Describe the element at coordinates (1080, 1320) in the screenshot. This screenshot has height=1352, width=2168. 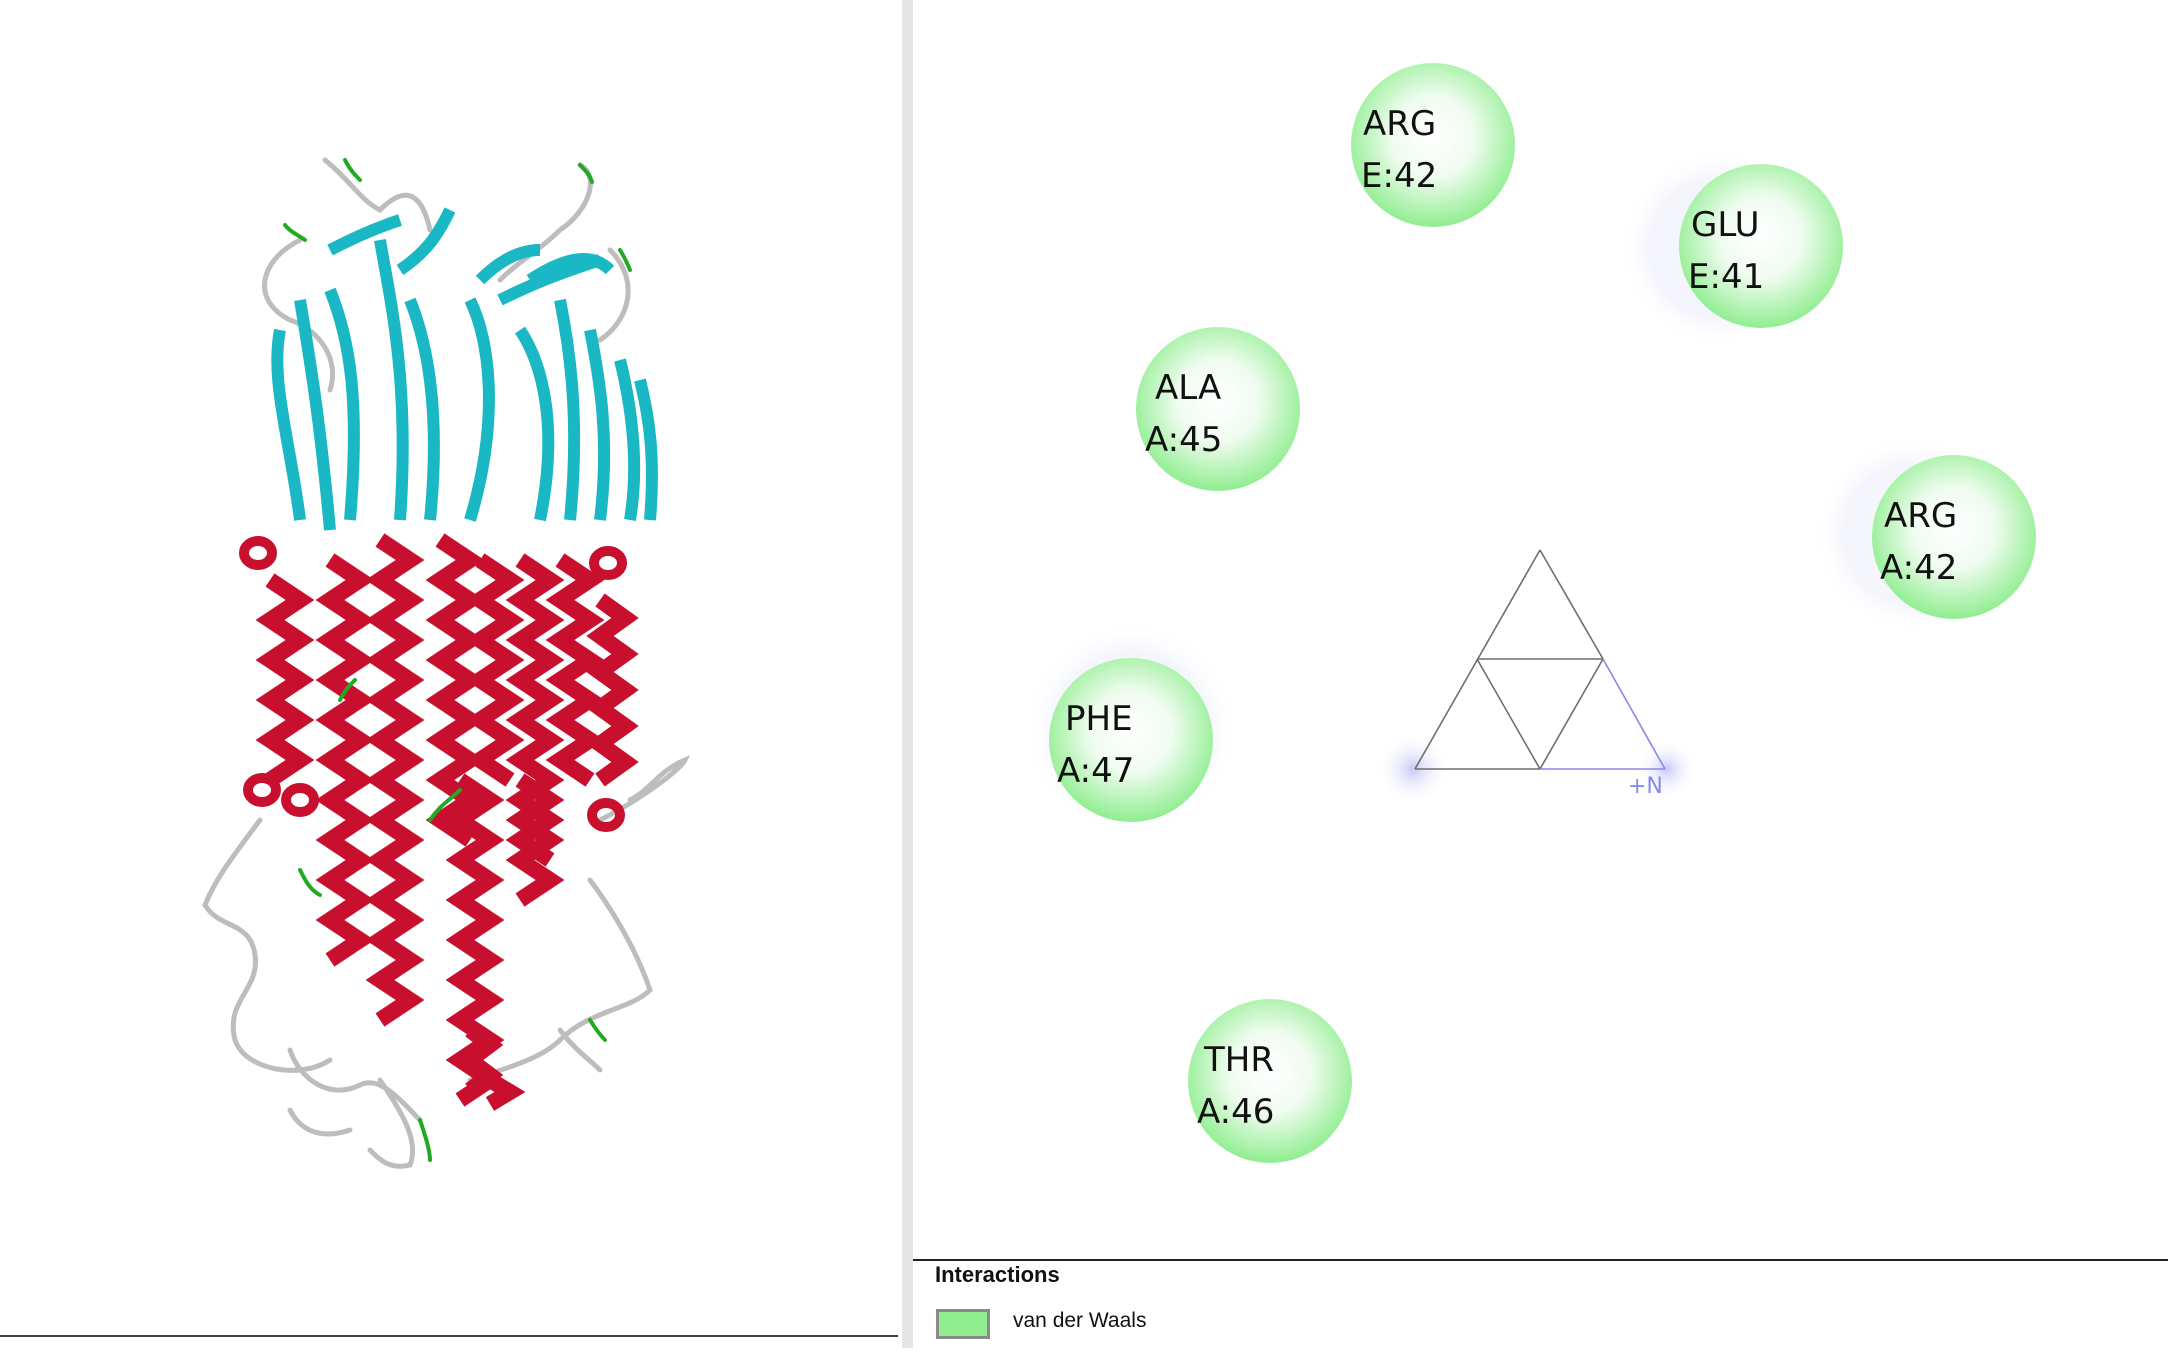
I see `legend-label-vdw: van der Waals` at that location.